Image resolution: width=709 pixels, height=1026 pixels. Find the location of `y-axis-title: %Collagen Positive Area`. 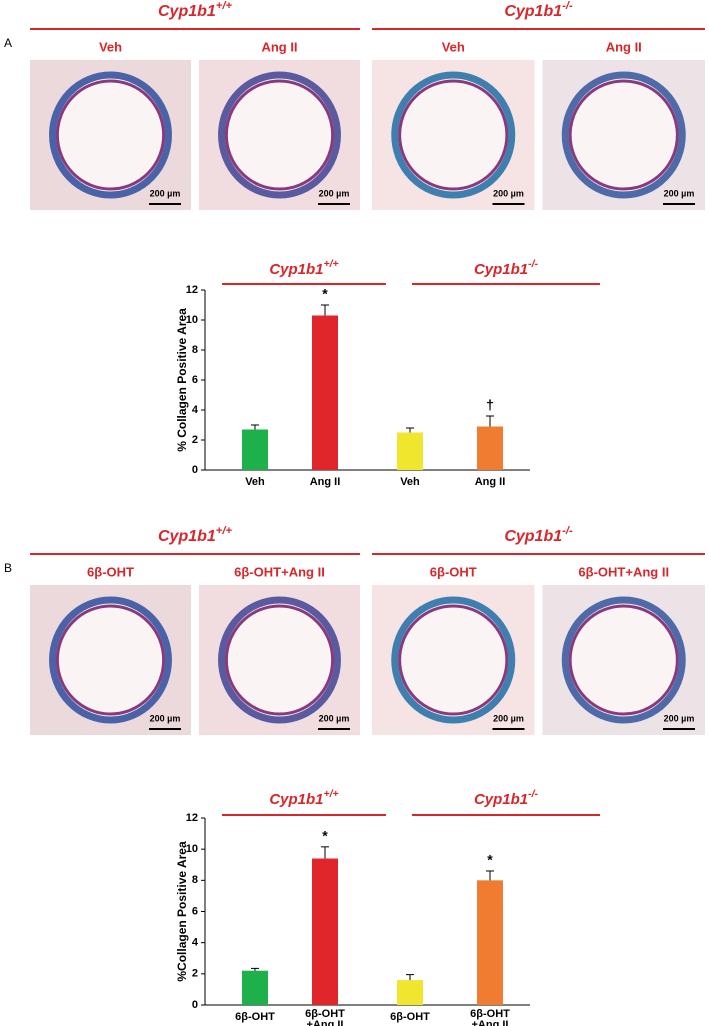

y-axis-title: %Collagen Positive Area is located at coordinates (182, 911).